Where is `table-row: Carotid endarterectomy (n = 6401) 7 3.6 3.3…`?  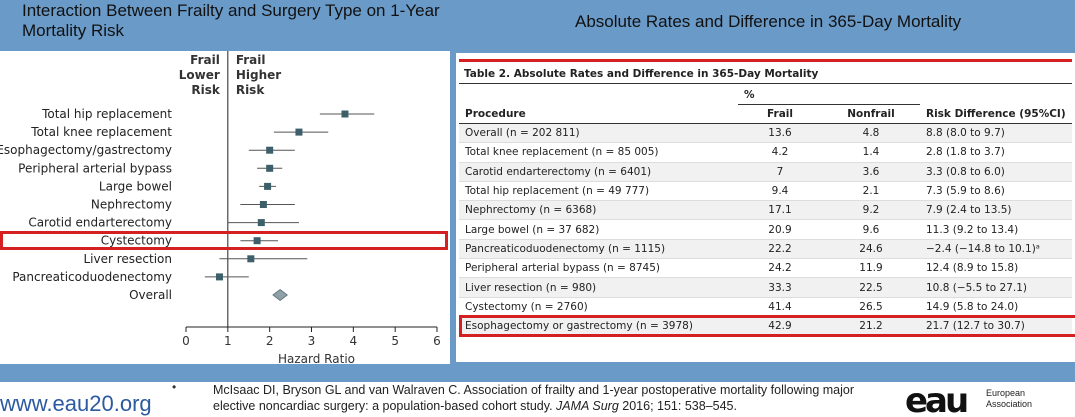 table-row: Carotid endarterectomy (n = 6401) 7 3.6 3.3… is located at coordinates (765, 172).